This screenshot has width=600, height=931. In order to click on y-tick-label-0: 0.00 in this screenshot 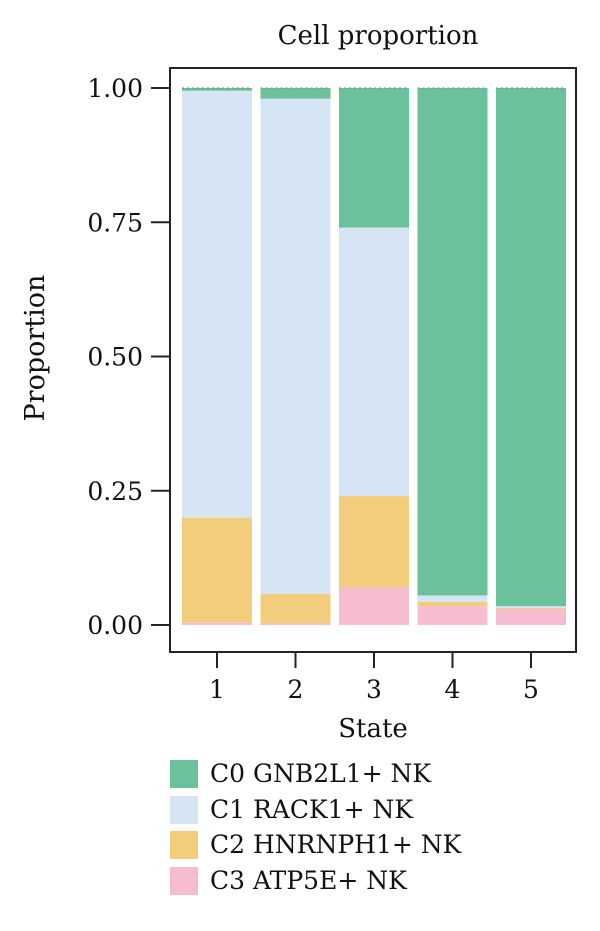, I will do `click(115, 625)`.